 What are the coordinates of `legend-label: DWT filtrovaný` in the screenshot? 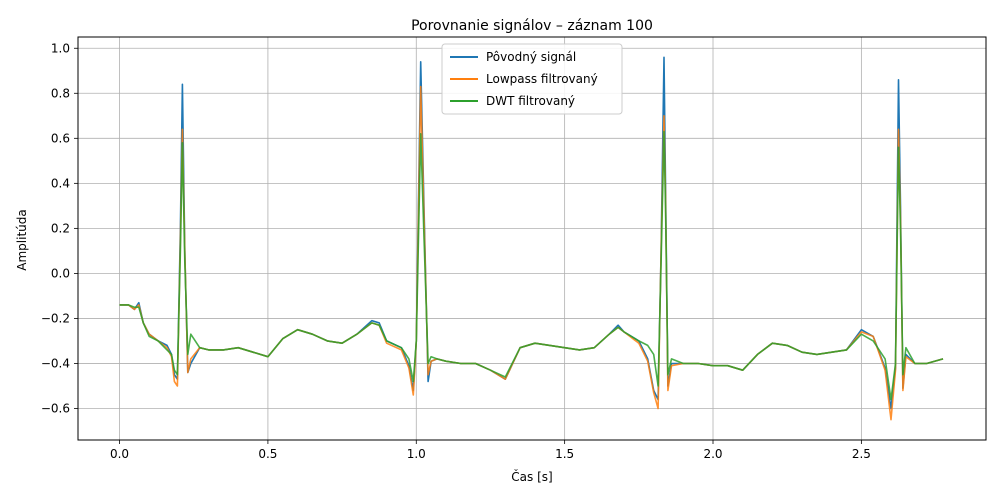 It's located at (530, 101).